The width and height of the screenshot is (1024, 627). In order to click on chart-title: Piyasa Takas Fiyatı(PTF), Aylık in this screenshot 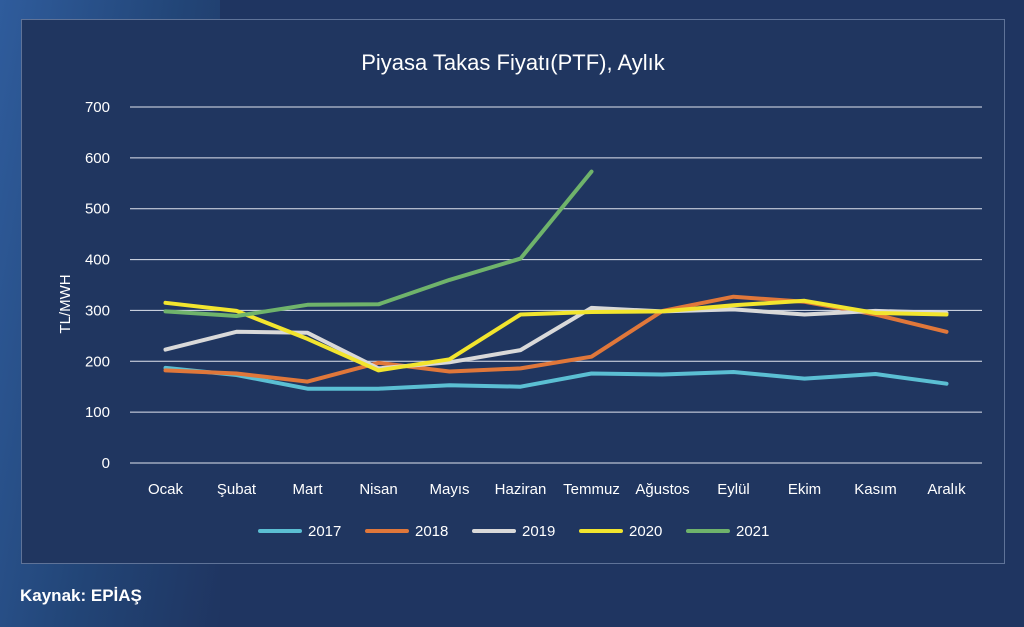, I will do `click(513, 62)`.